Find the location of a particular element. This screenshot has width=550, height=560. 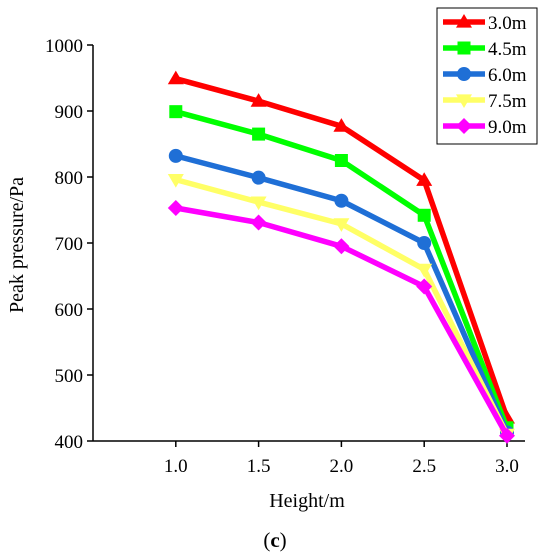

y-tick-label: 500 is located at coordinates (69, 376).